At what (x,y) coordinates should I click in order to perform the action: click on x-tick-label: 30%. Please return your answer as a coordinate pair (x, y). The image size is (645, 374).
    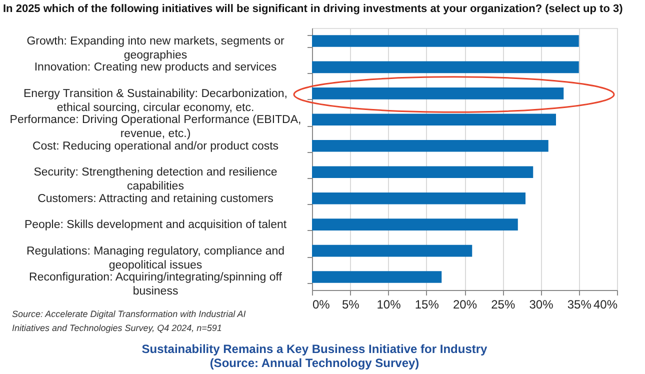
    Looking at the image, I should click on (541, 305).